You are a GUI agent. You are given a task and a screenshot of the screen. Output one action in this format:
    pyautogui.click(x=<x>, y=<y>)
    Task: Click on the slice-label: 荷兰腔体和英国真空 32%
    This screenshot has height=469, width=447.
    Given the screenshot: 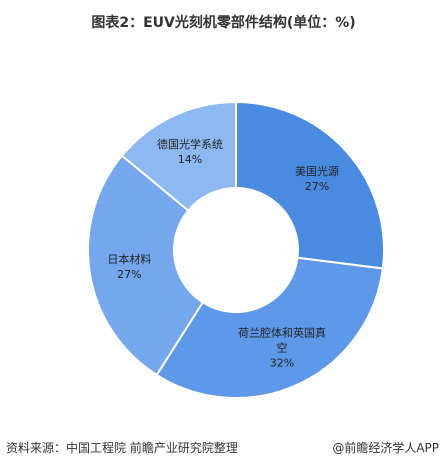 What is the action you would take?
    pyautogui.click(x=282, y=347)
    